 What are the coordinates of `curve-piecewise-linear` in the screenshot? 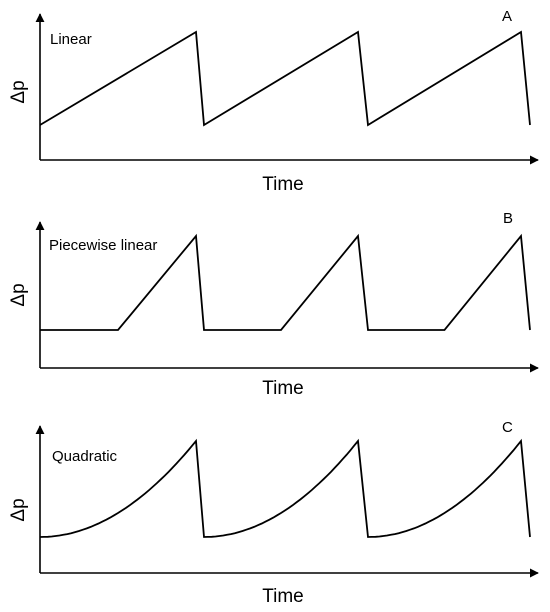 It's located at (285, 282).